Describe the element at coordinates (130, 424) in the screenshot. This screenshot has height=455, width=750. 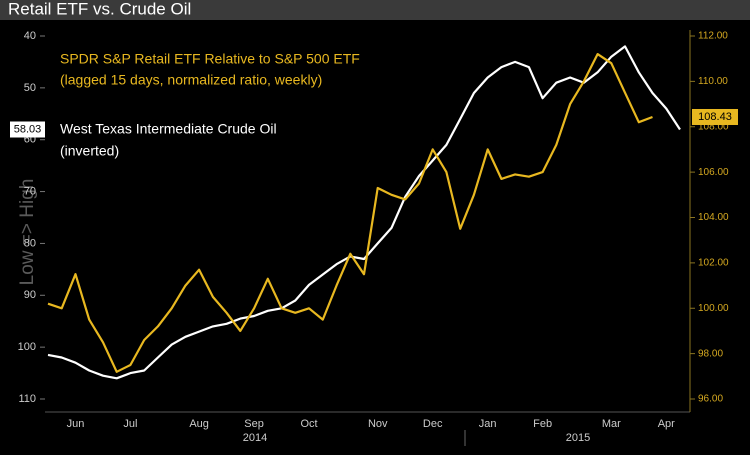
I see `x-tick-label: Jul` at that location.